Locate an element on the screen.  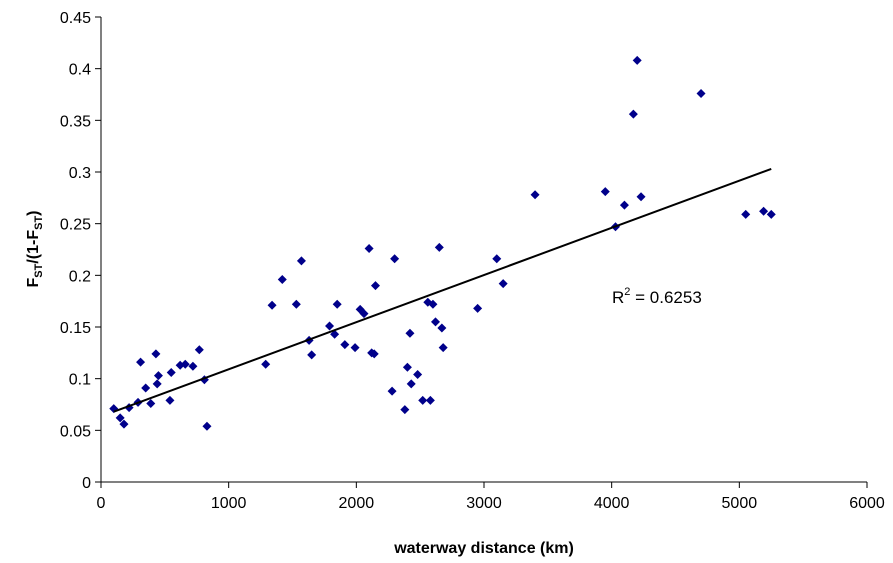
x-tick-label: 1000 is located at coordinates (229, 503).